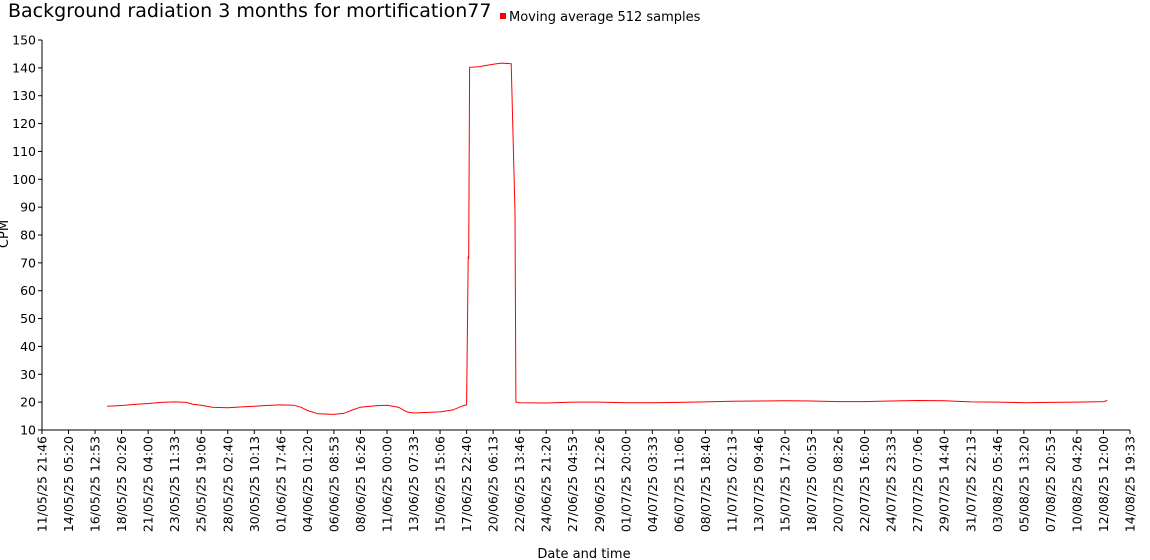 The image size is (1150, 560). What do you see at coordinates (307, 484) in the screenshot?
I see `x-tick-label: 04/06/25 01:20` at bounding box center [307, 484].